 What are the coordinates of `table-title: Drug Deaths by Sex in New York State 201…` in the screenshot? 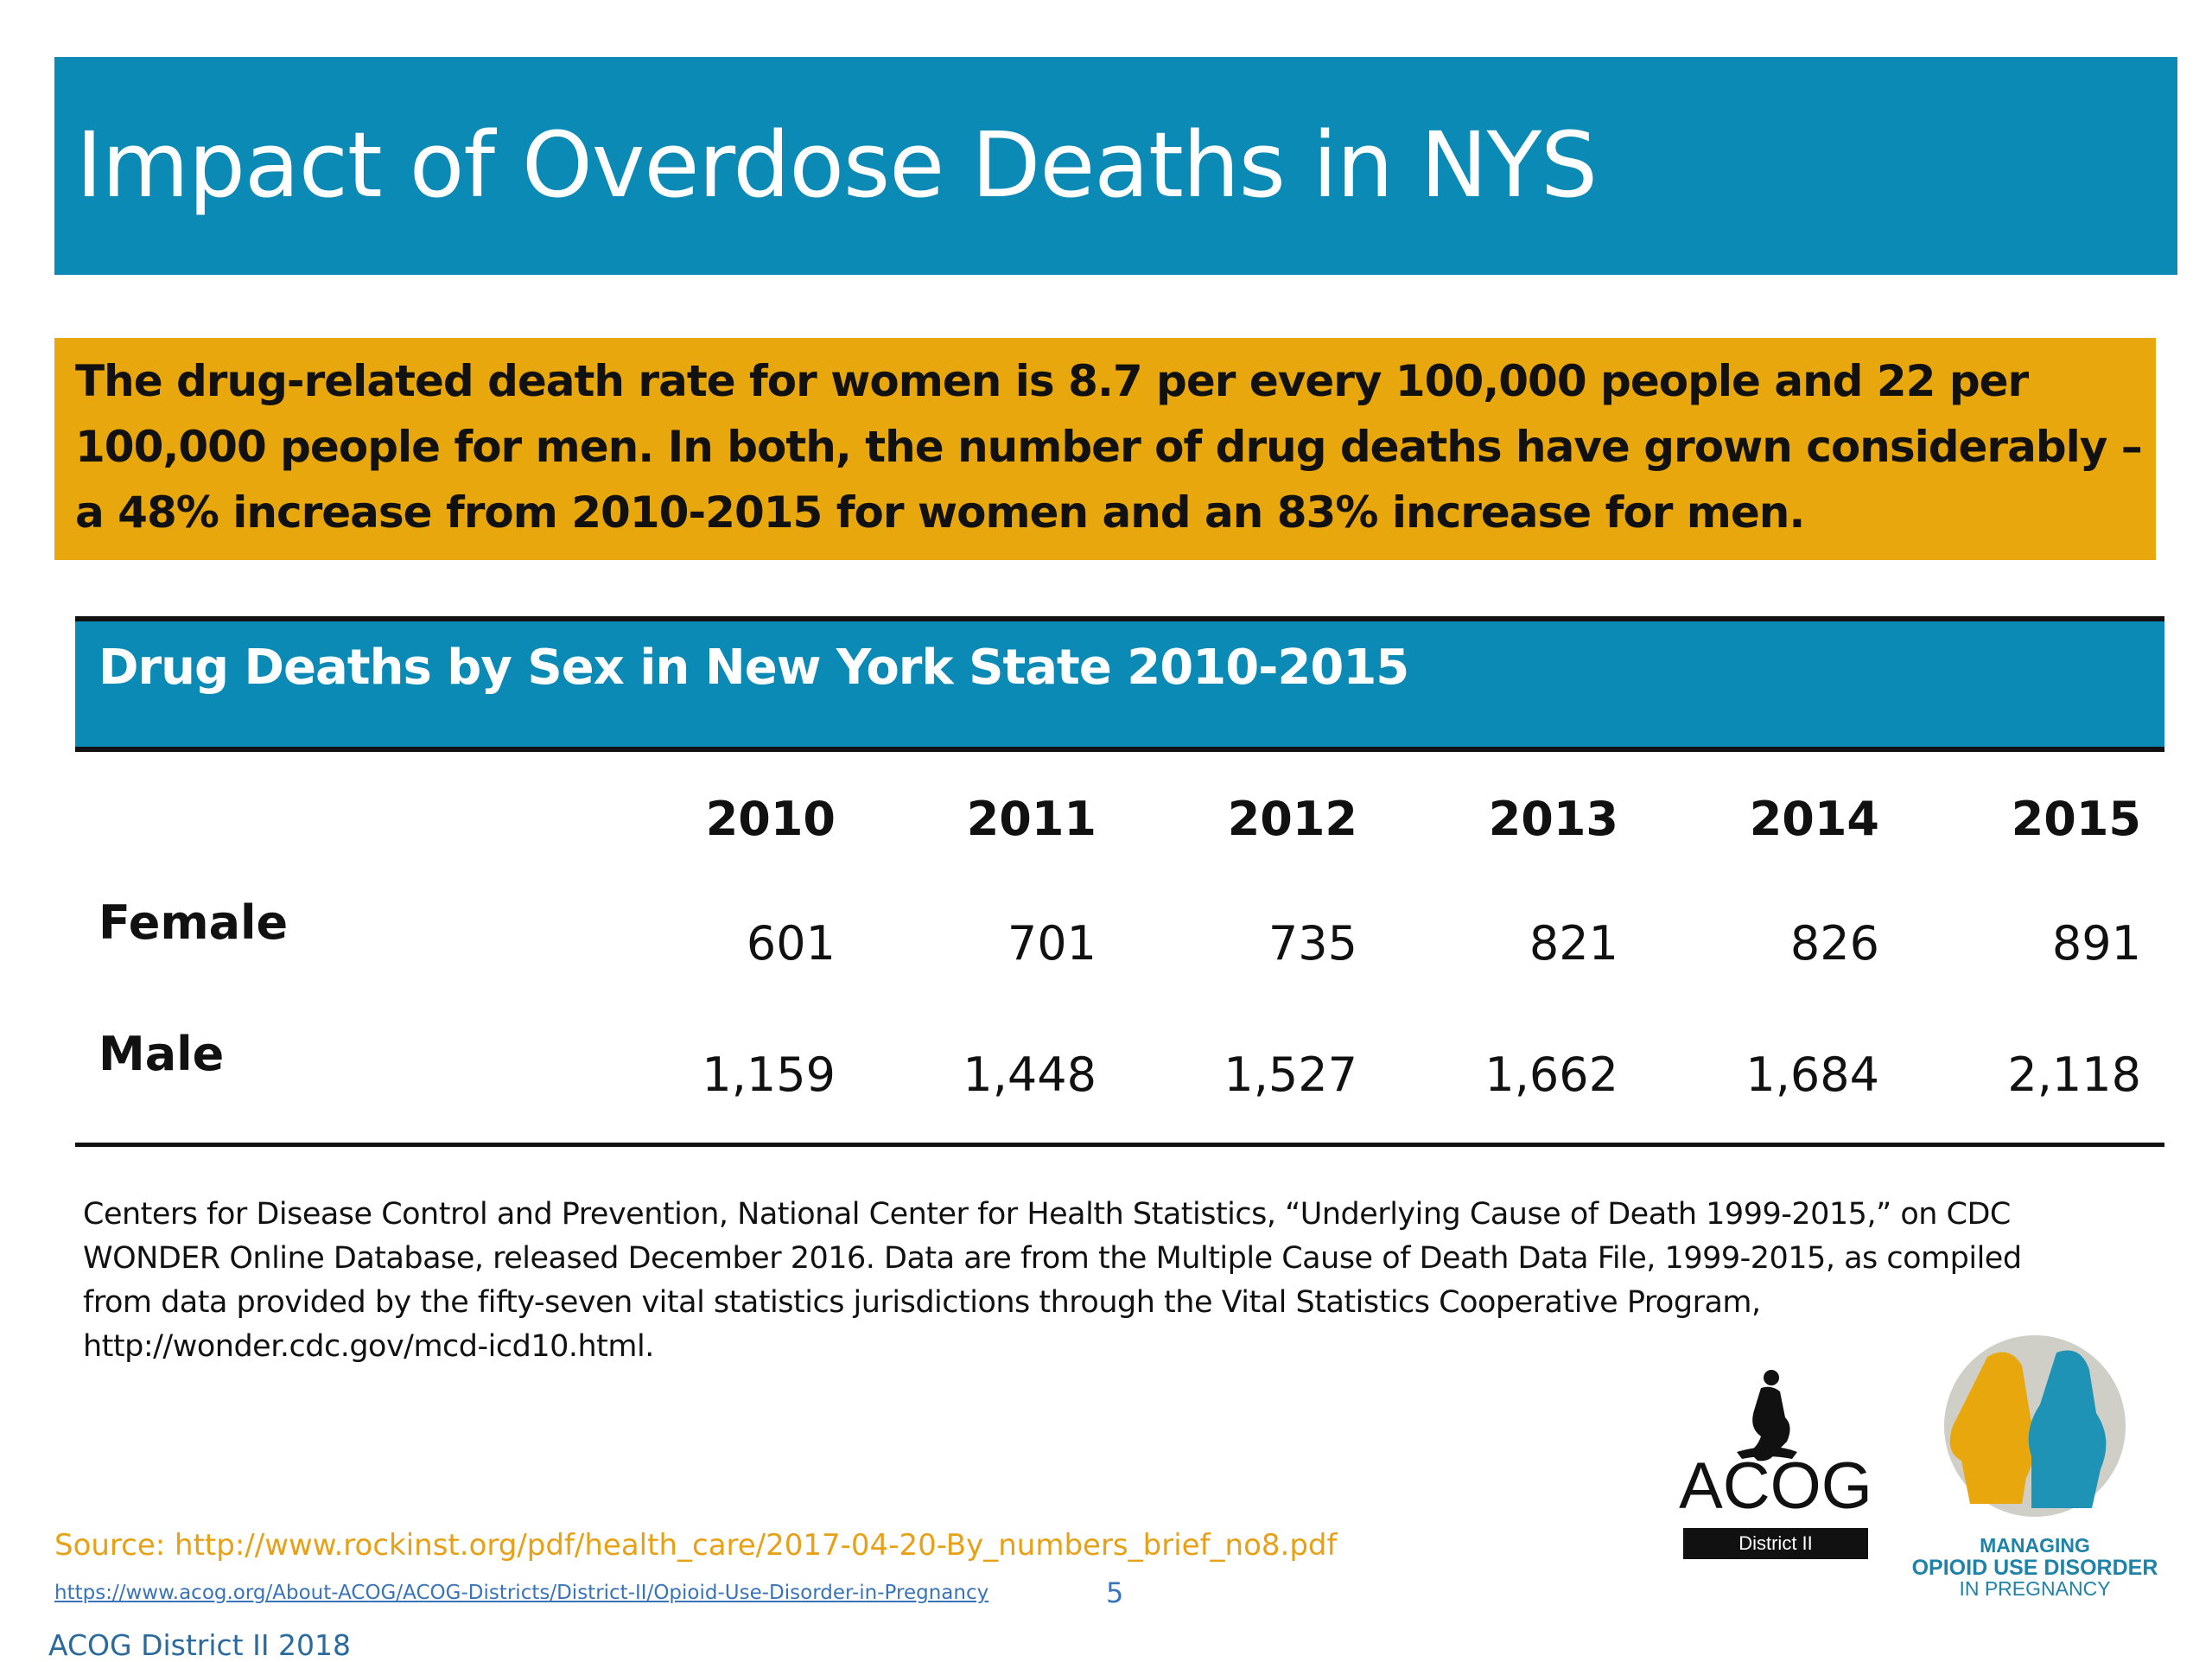 It's located at (754, 668).